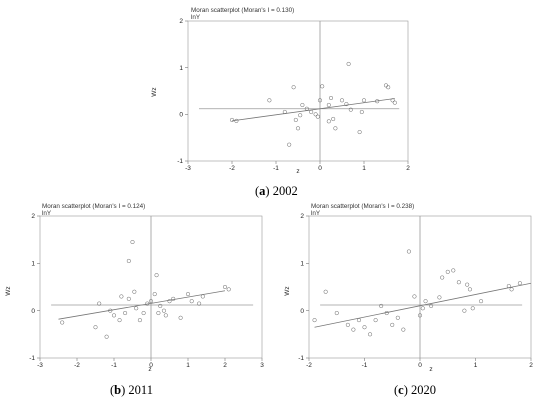  I want to click on chart-b-caption: (b) 2011, so click(131, 390).